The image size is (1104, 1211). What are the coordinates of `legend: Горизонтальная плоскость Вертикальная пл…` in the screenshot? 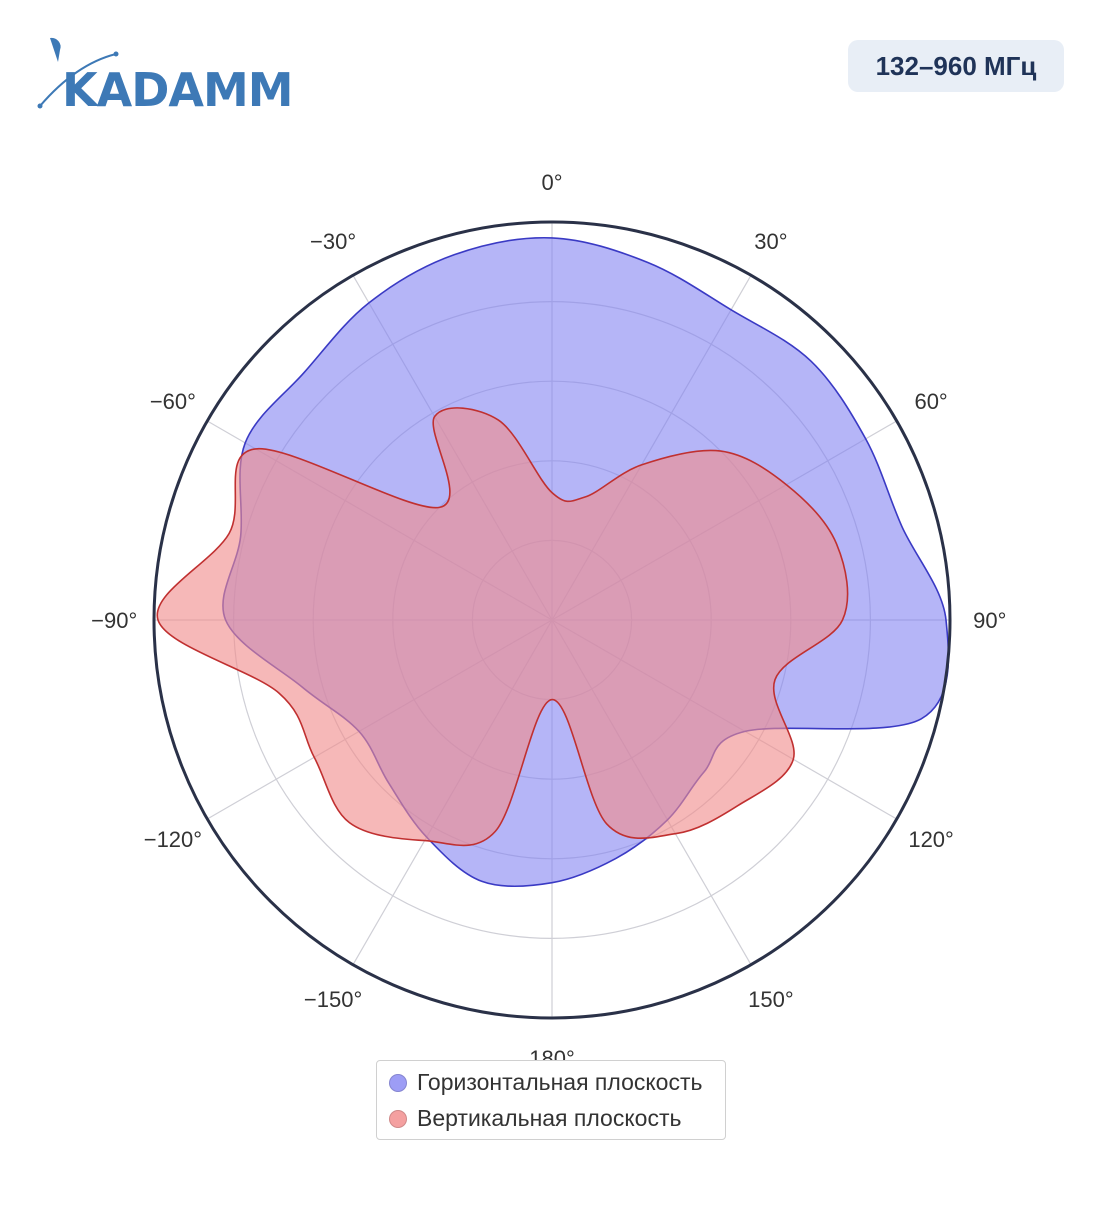 It's located at (551, 1100).